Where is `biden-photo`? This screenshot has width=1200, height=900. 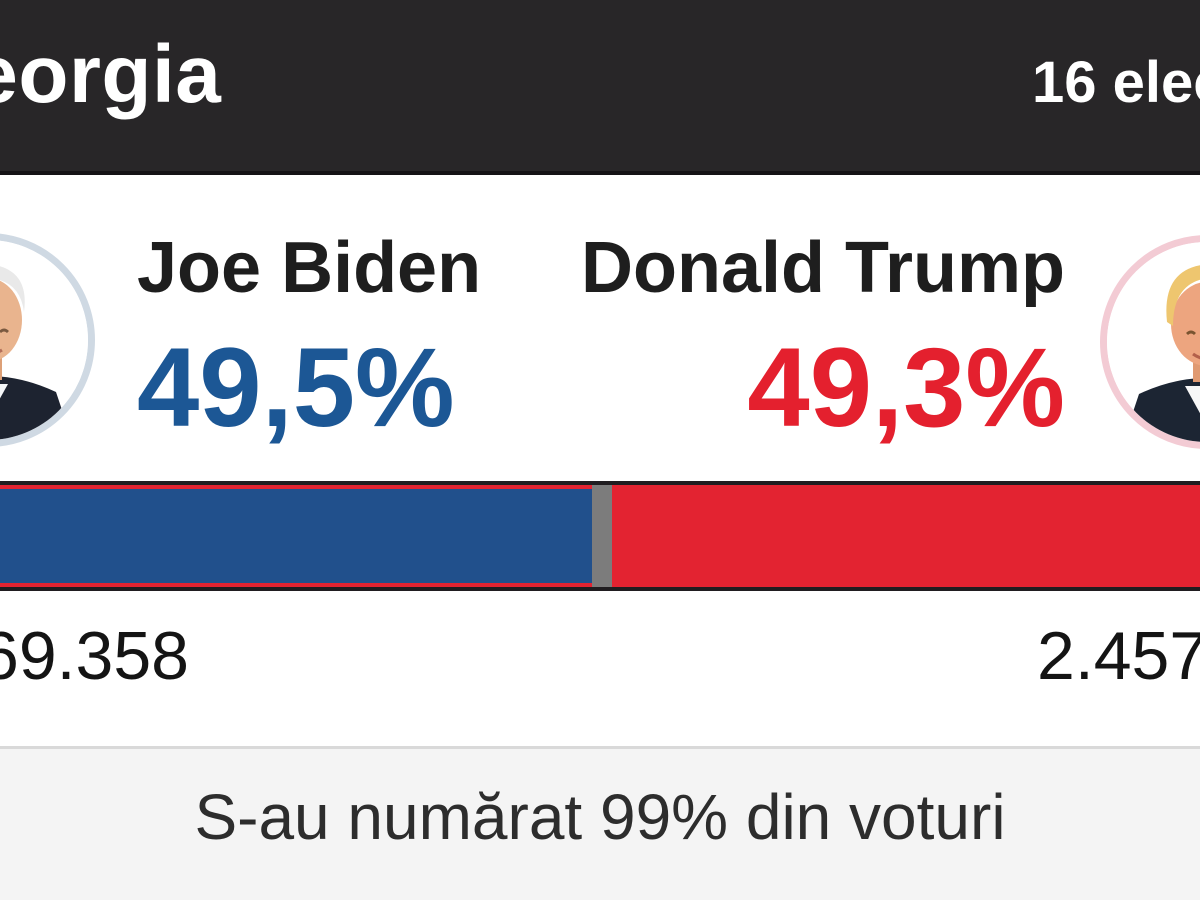 biden-photo is located at coordinates (44, 340).